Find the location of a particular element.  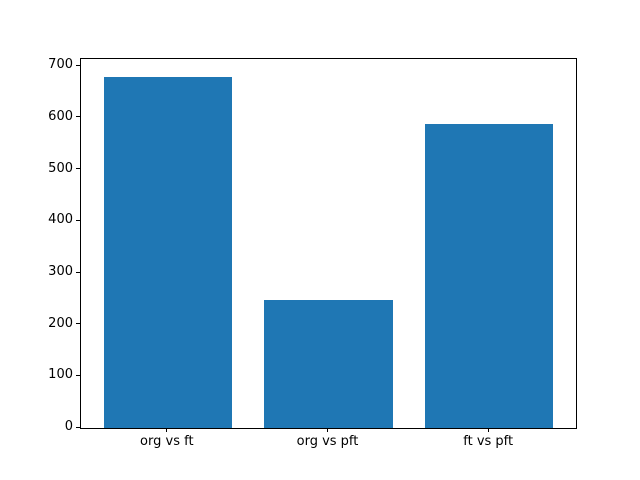

y-tick-label: 500 is located at coordinates (60, 168).